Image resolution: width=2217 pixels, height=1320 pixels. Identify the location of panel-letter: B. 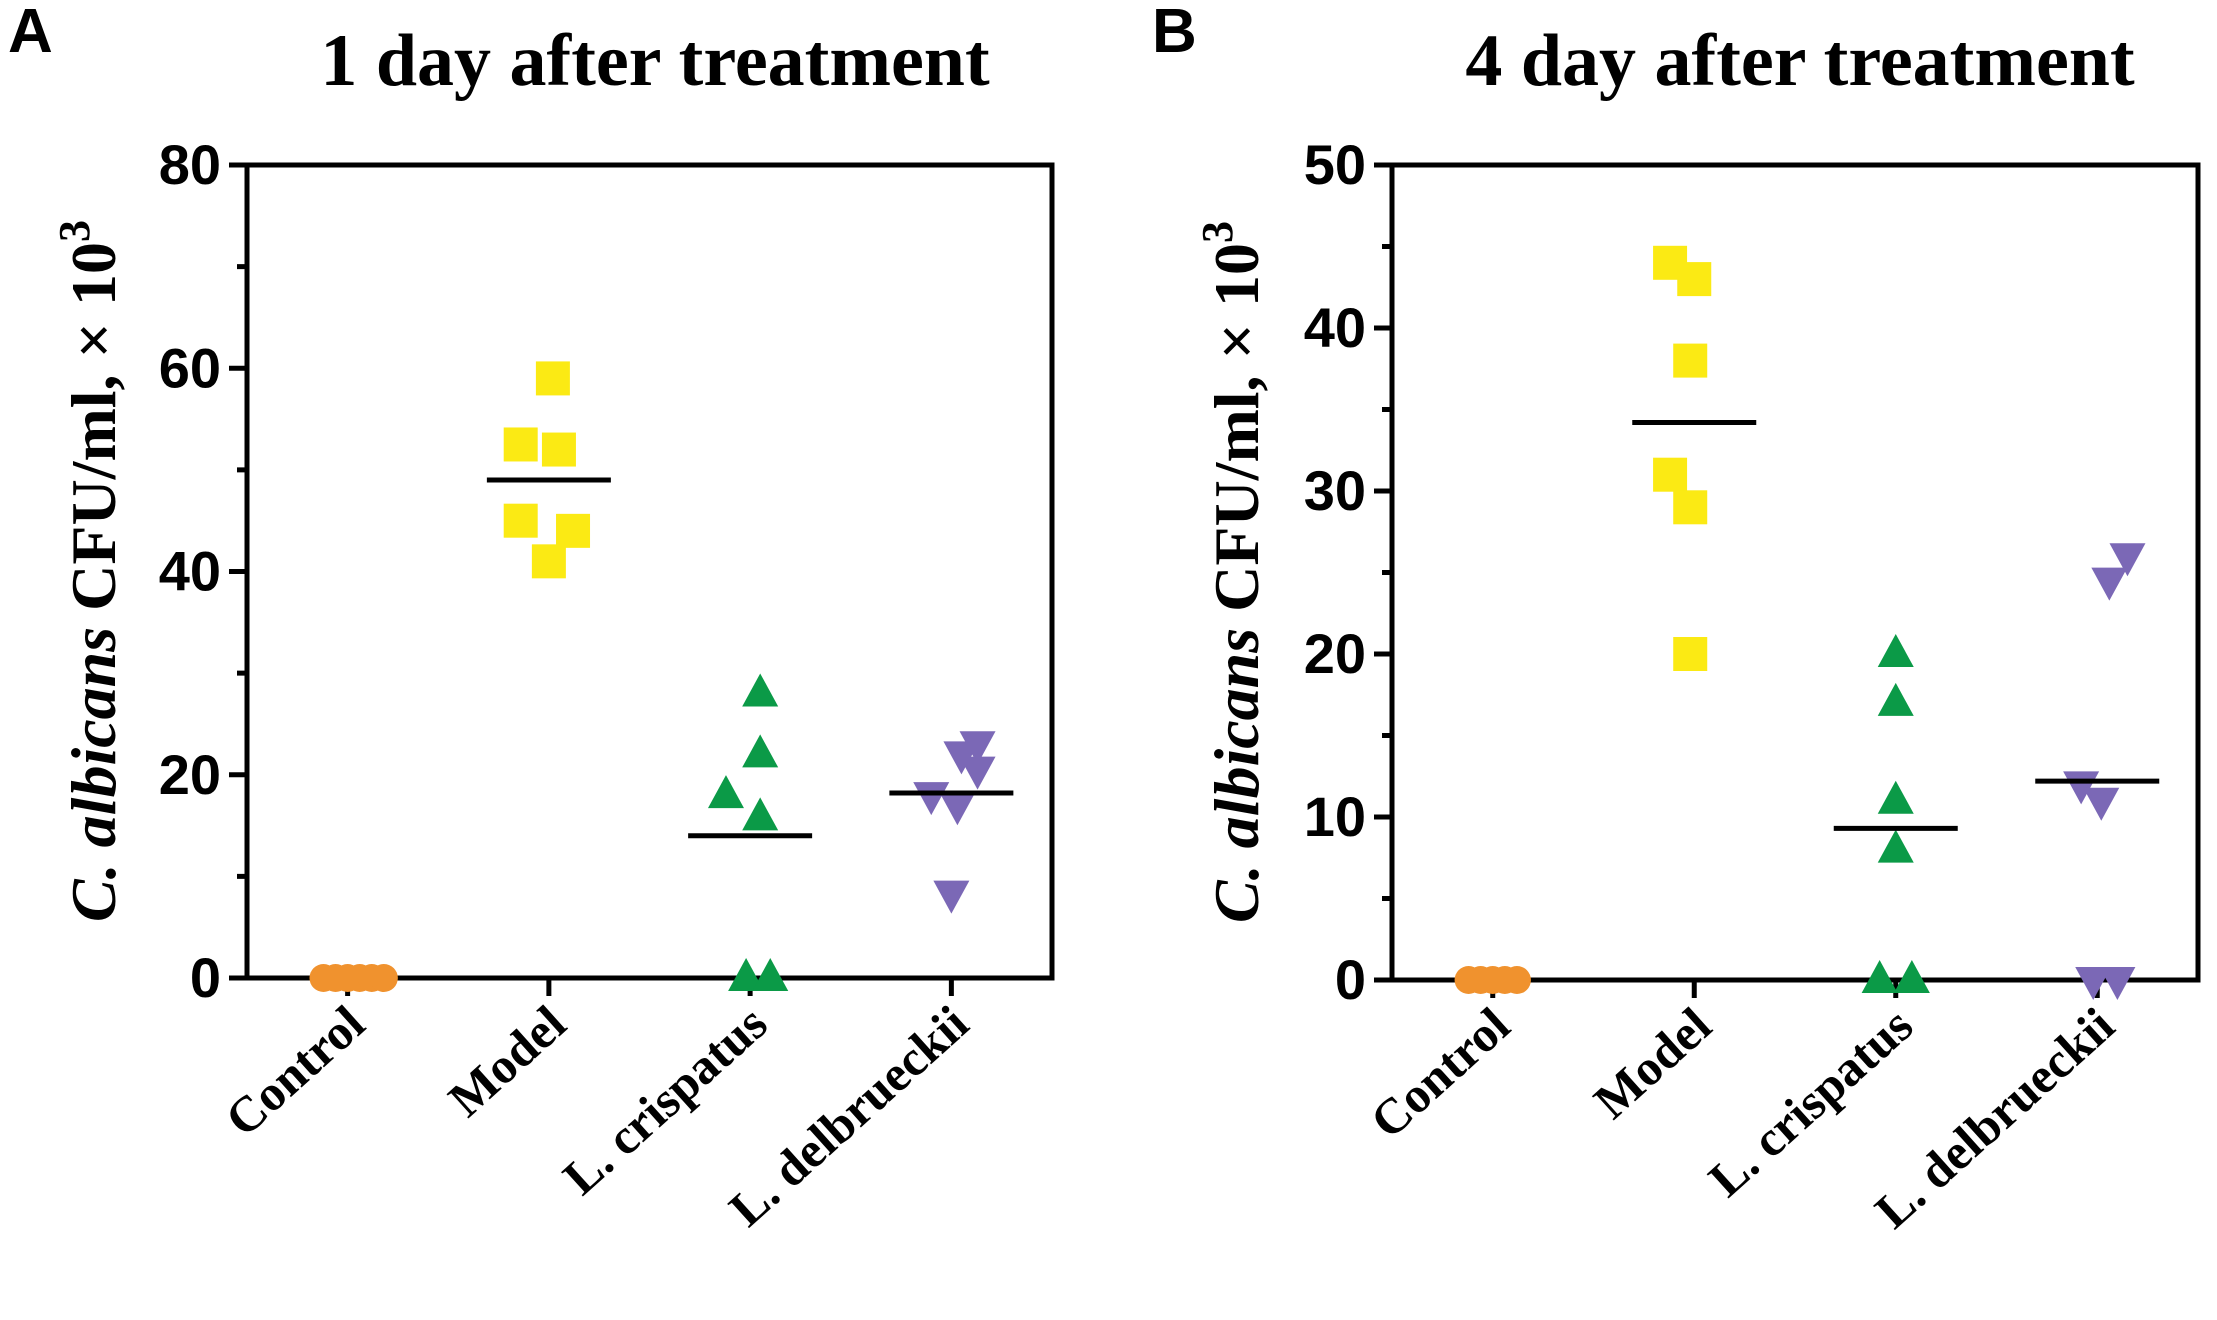
(1174, 33).